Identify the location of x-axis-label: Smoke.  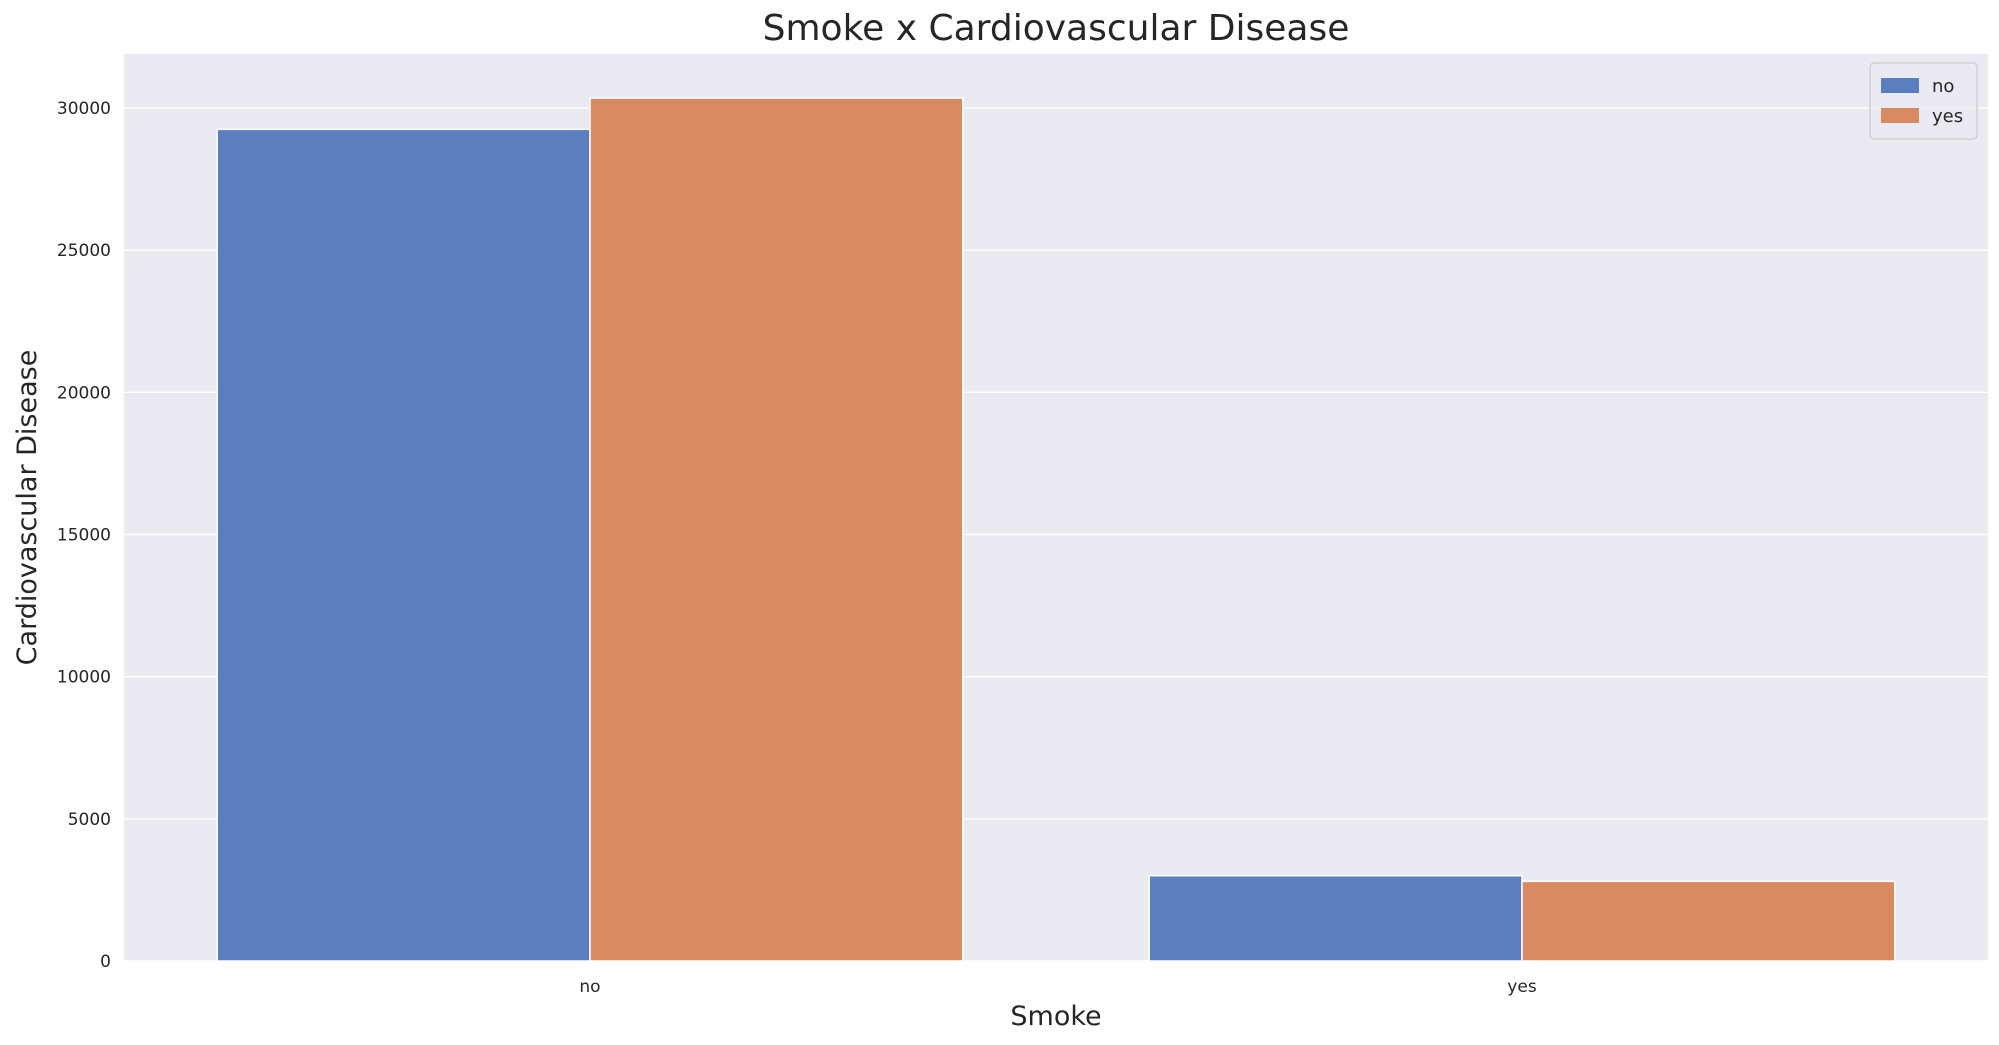
(1055, 1016).